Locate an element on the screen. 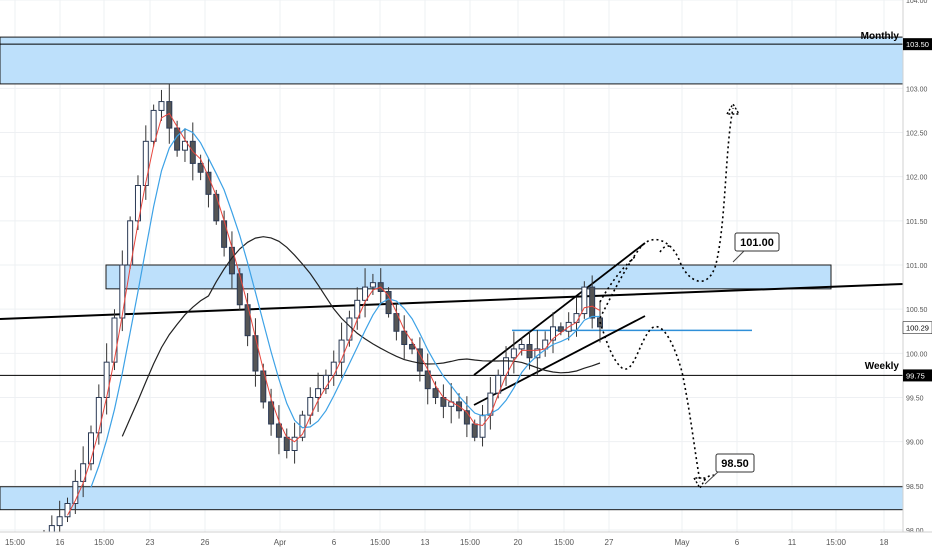 This screenshot has height=555, width=932. x-tick-label-7: 15:00 is located at coordinates (380, 542).